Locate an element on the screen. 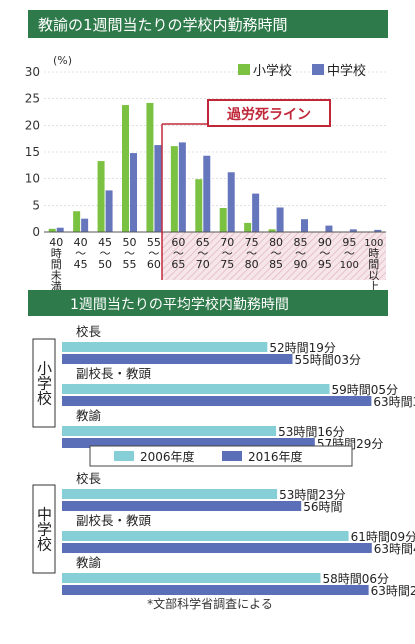 The width and height of the screenshot is (415, 644). x-tick-label: 上 is located at coordinates (373, 286).